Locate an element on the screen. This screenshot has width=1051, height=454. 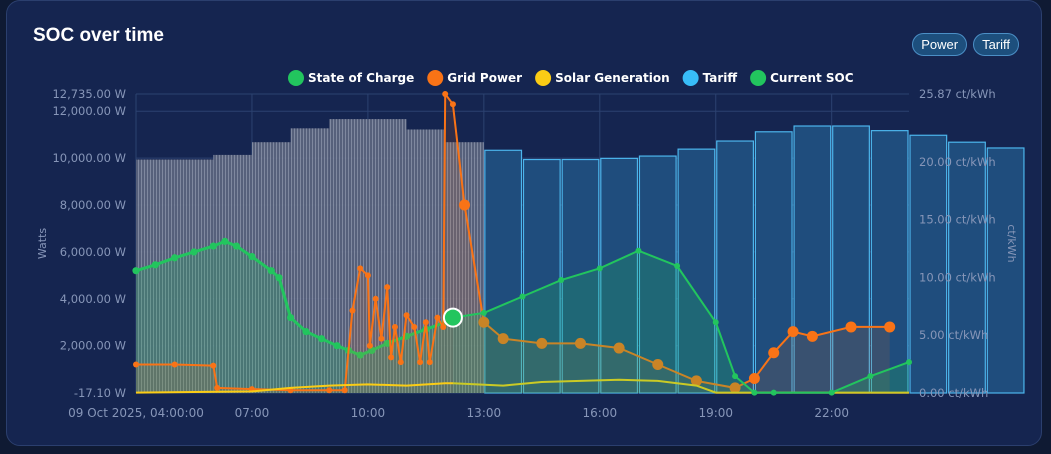
tariff-button: Tariff is located at coordinates (996, 44).